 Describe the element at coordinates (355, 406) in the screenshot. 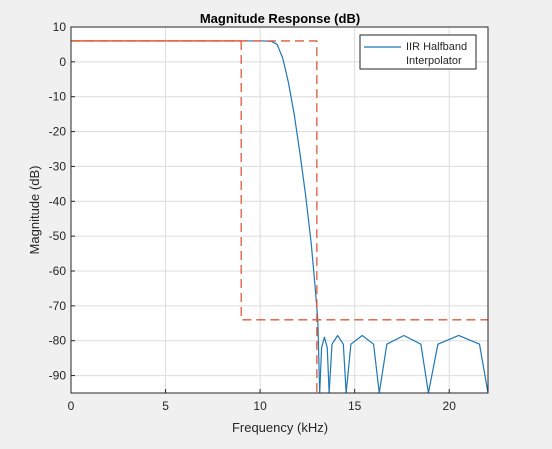

I see `x-tick-label: 15` at that location.